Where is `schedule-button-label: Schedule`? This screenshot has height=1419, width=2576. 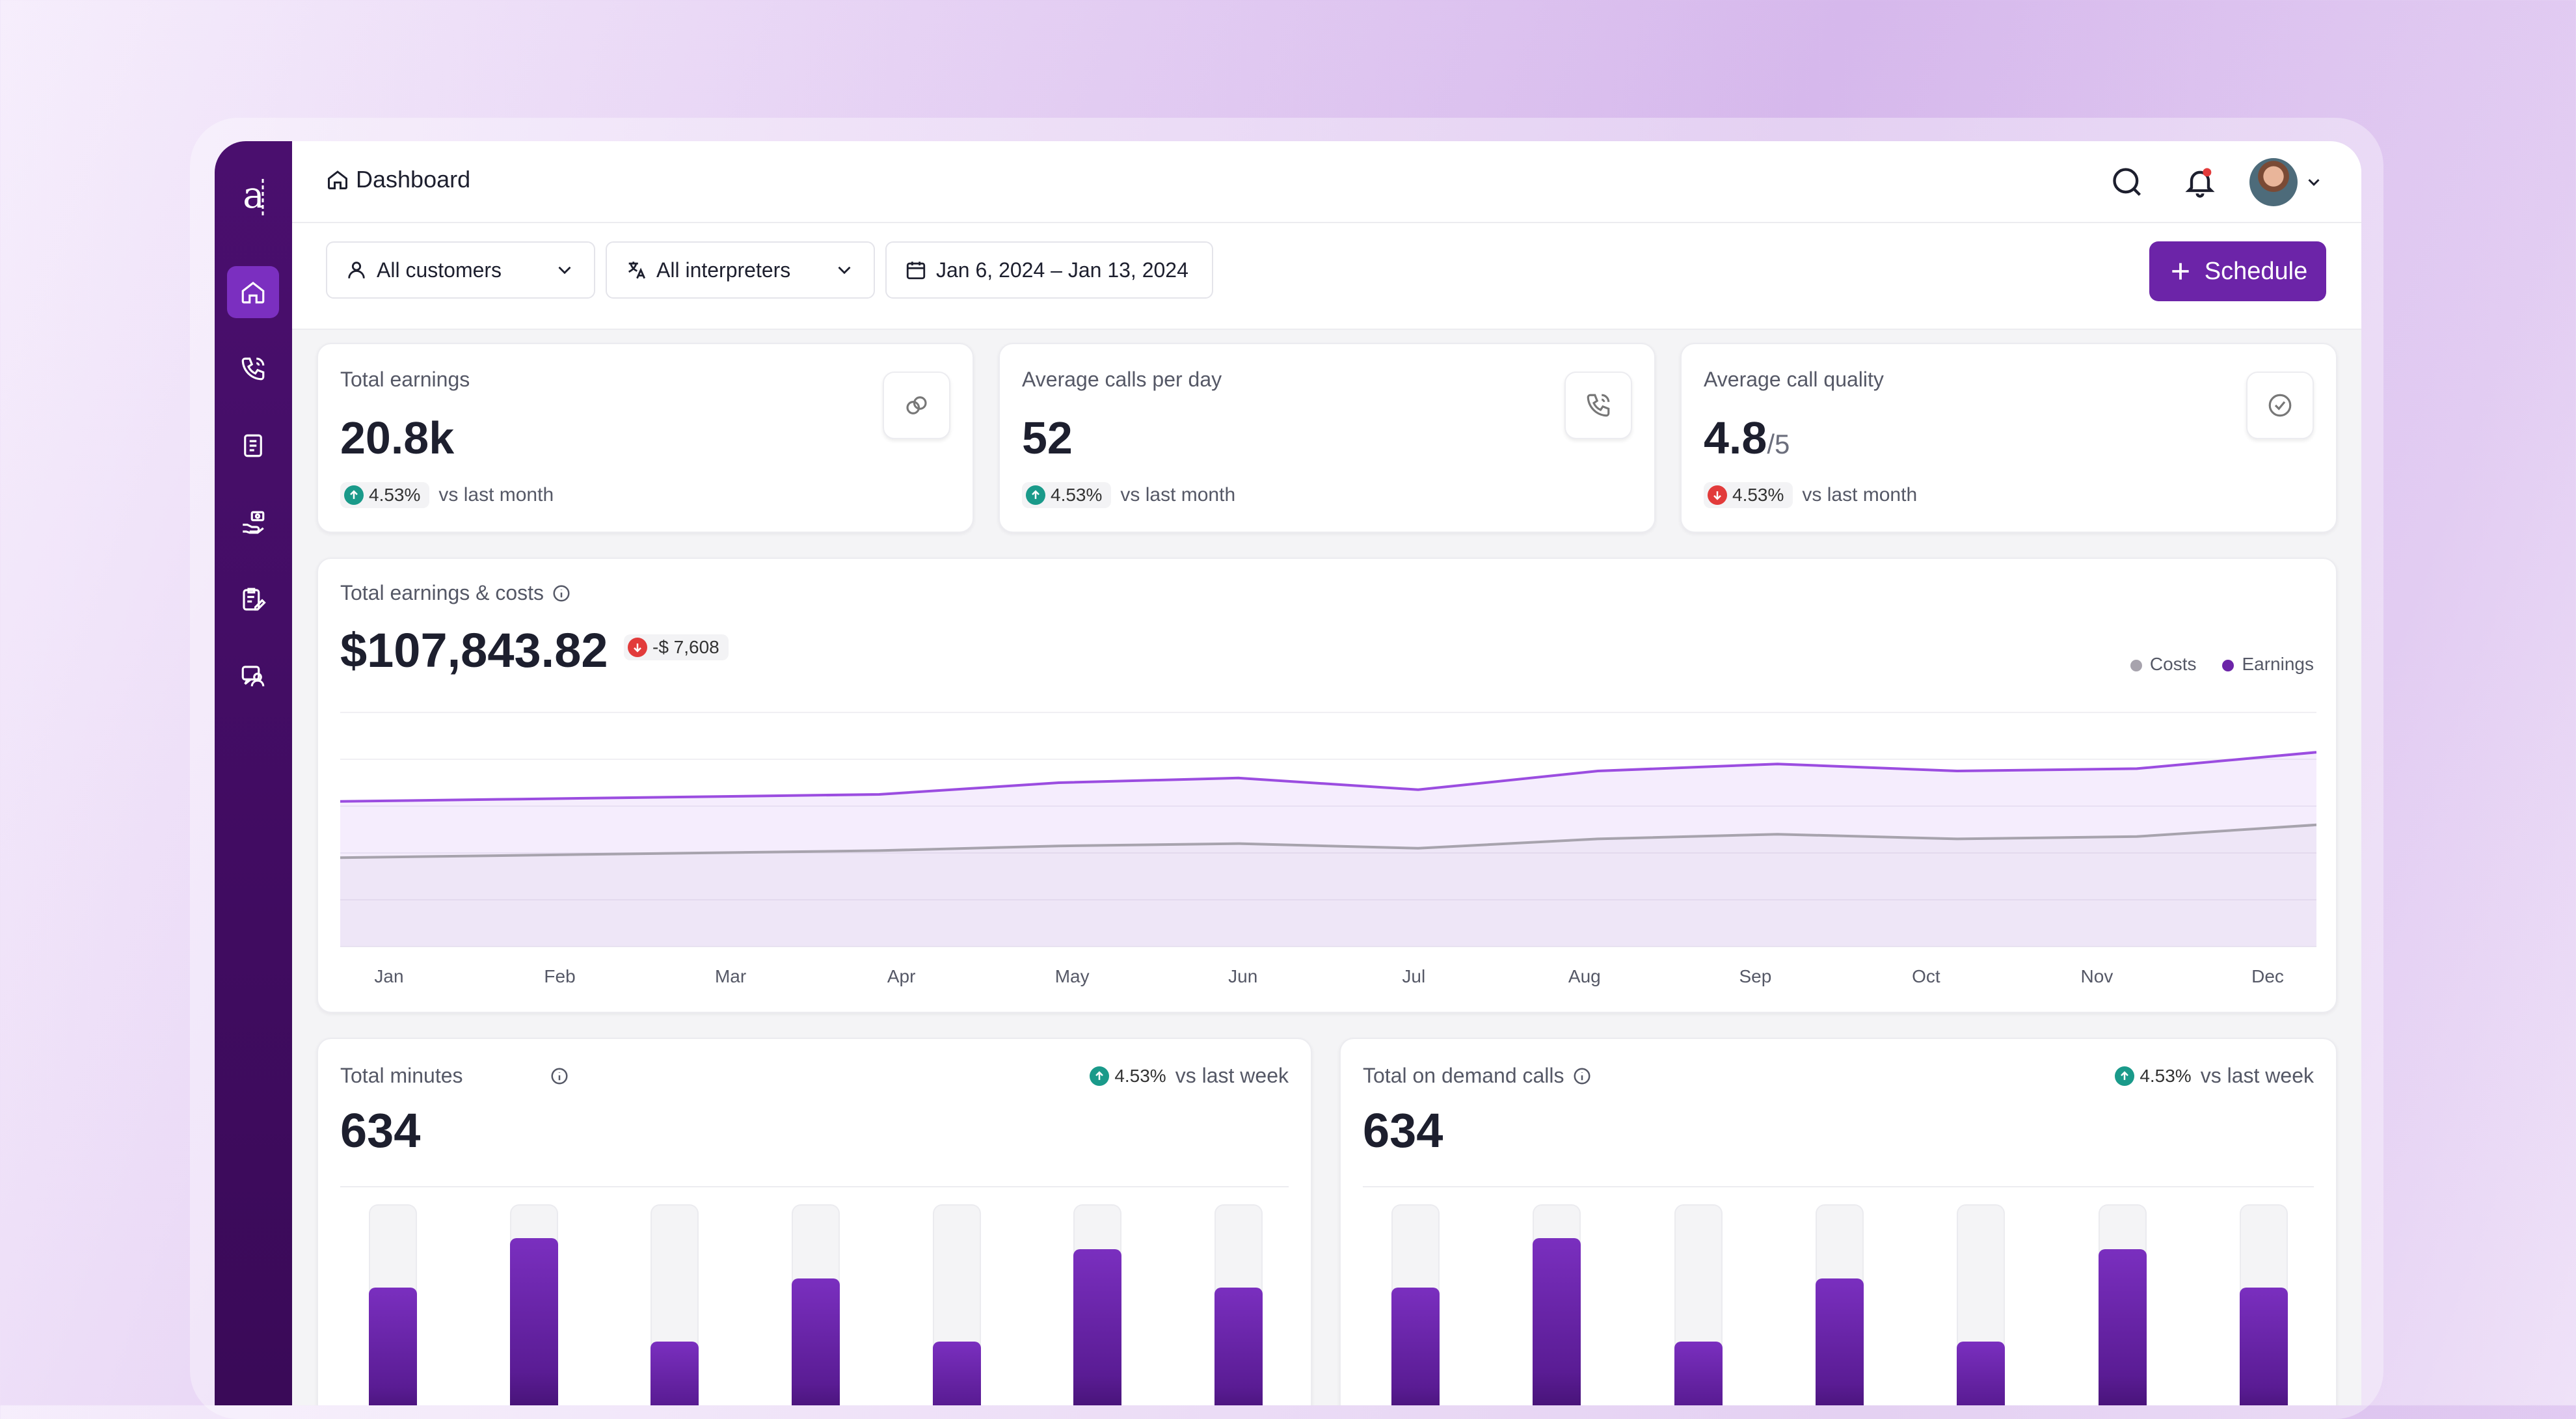 schedule-button-label: Schedule is located at coordinates (2256, 272).